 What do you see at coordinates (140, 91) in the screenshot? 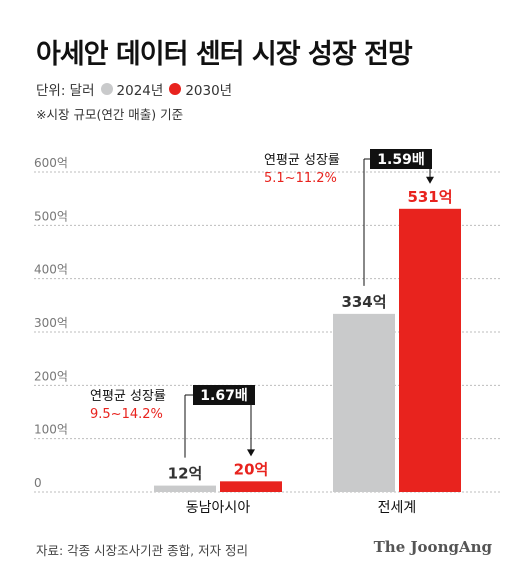
I see `legend-label-2024: 2024년` at bounding box center [140, 91].